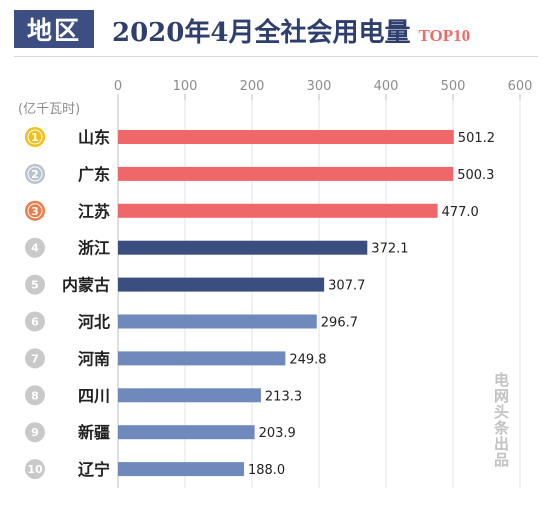  I want to click on x-tick-label: 100, so click(185, 86).